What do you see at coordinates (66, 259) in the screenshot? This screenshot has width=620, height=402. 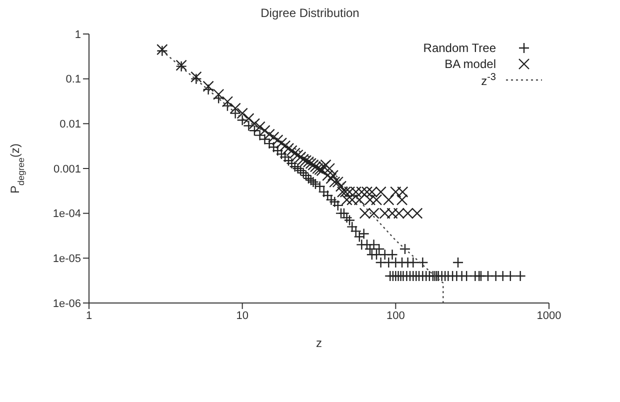 I see `y-tick-label: 1e-05` at bounding box center [66, 259].